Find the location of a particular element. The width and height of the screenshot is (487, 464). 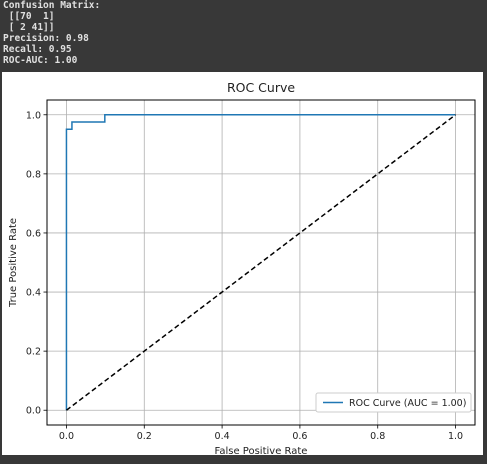

y-tick-label: 1.0 is located at coordinates (33, 115).